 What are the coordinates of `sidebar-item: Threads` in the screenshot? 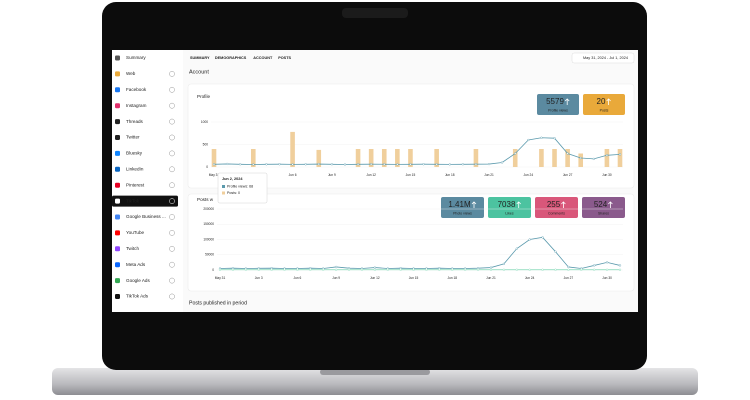 It's located at (135, 121).